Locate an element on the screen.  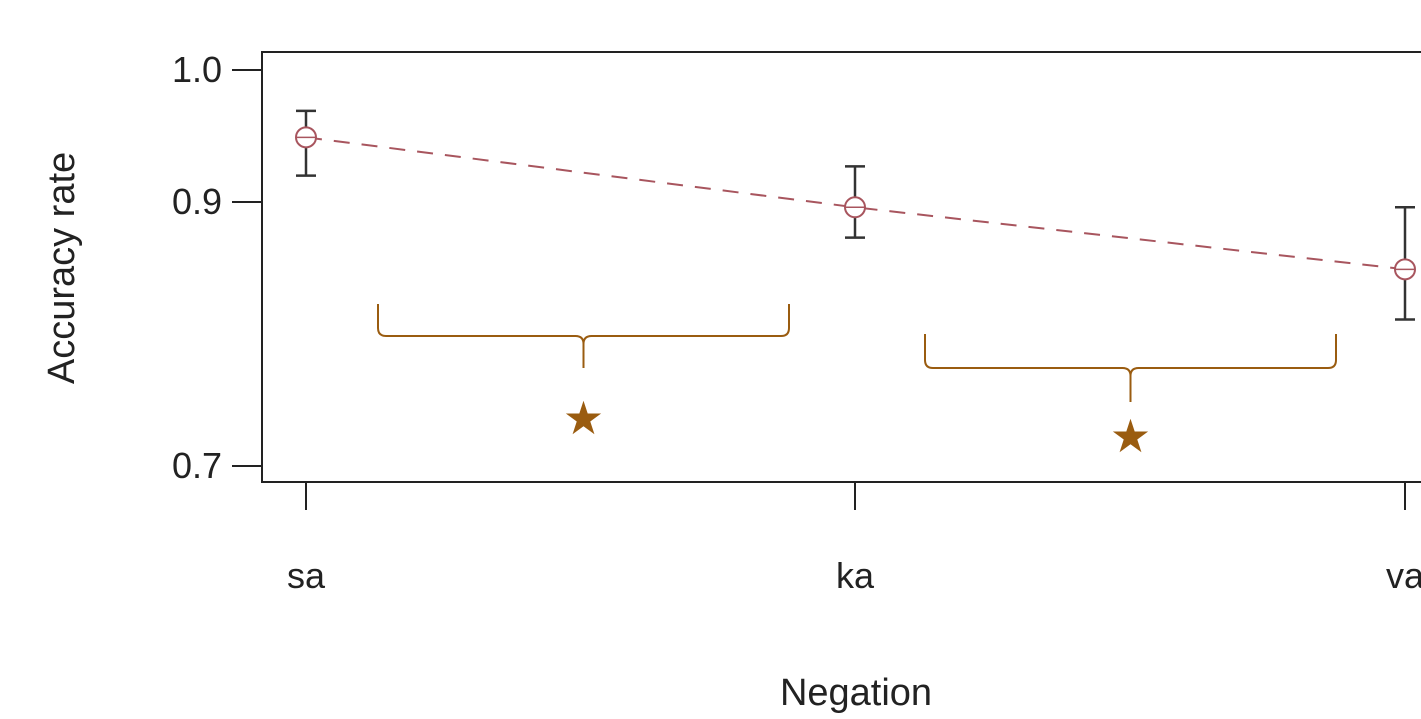
x-axis-title: Negation is located at coordinates (856, 693).